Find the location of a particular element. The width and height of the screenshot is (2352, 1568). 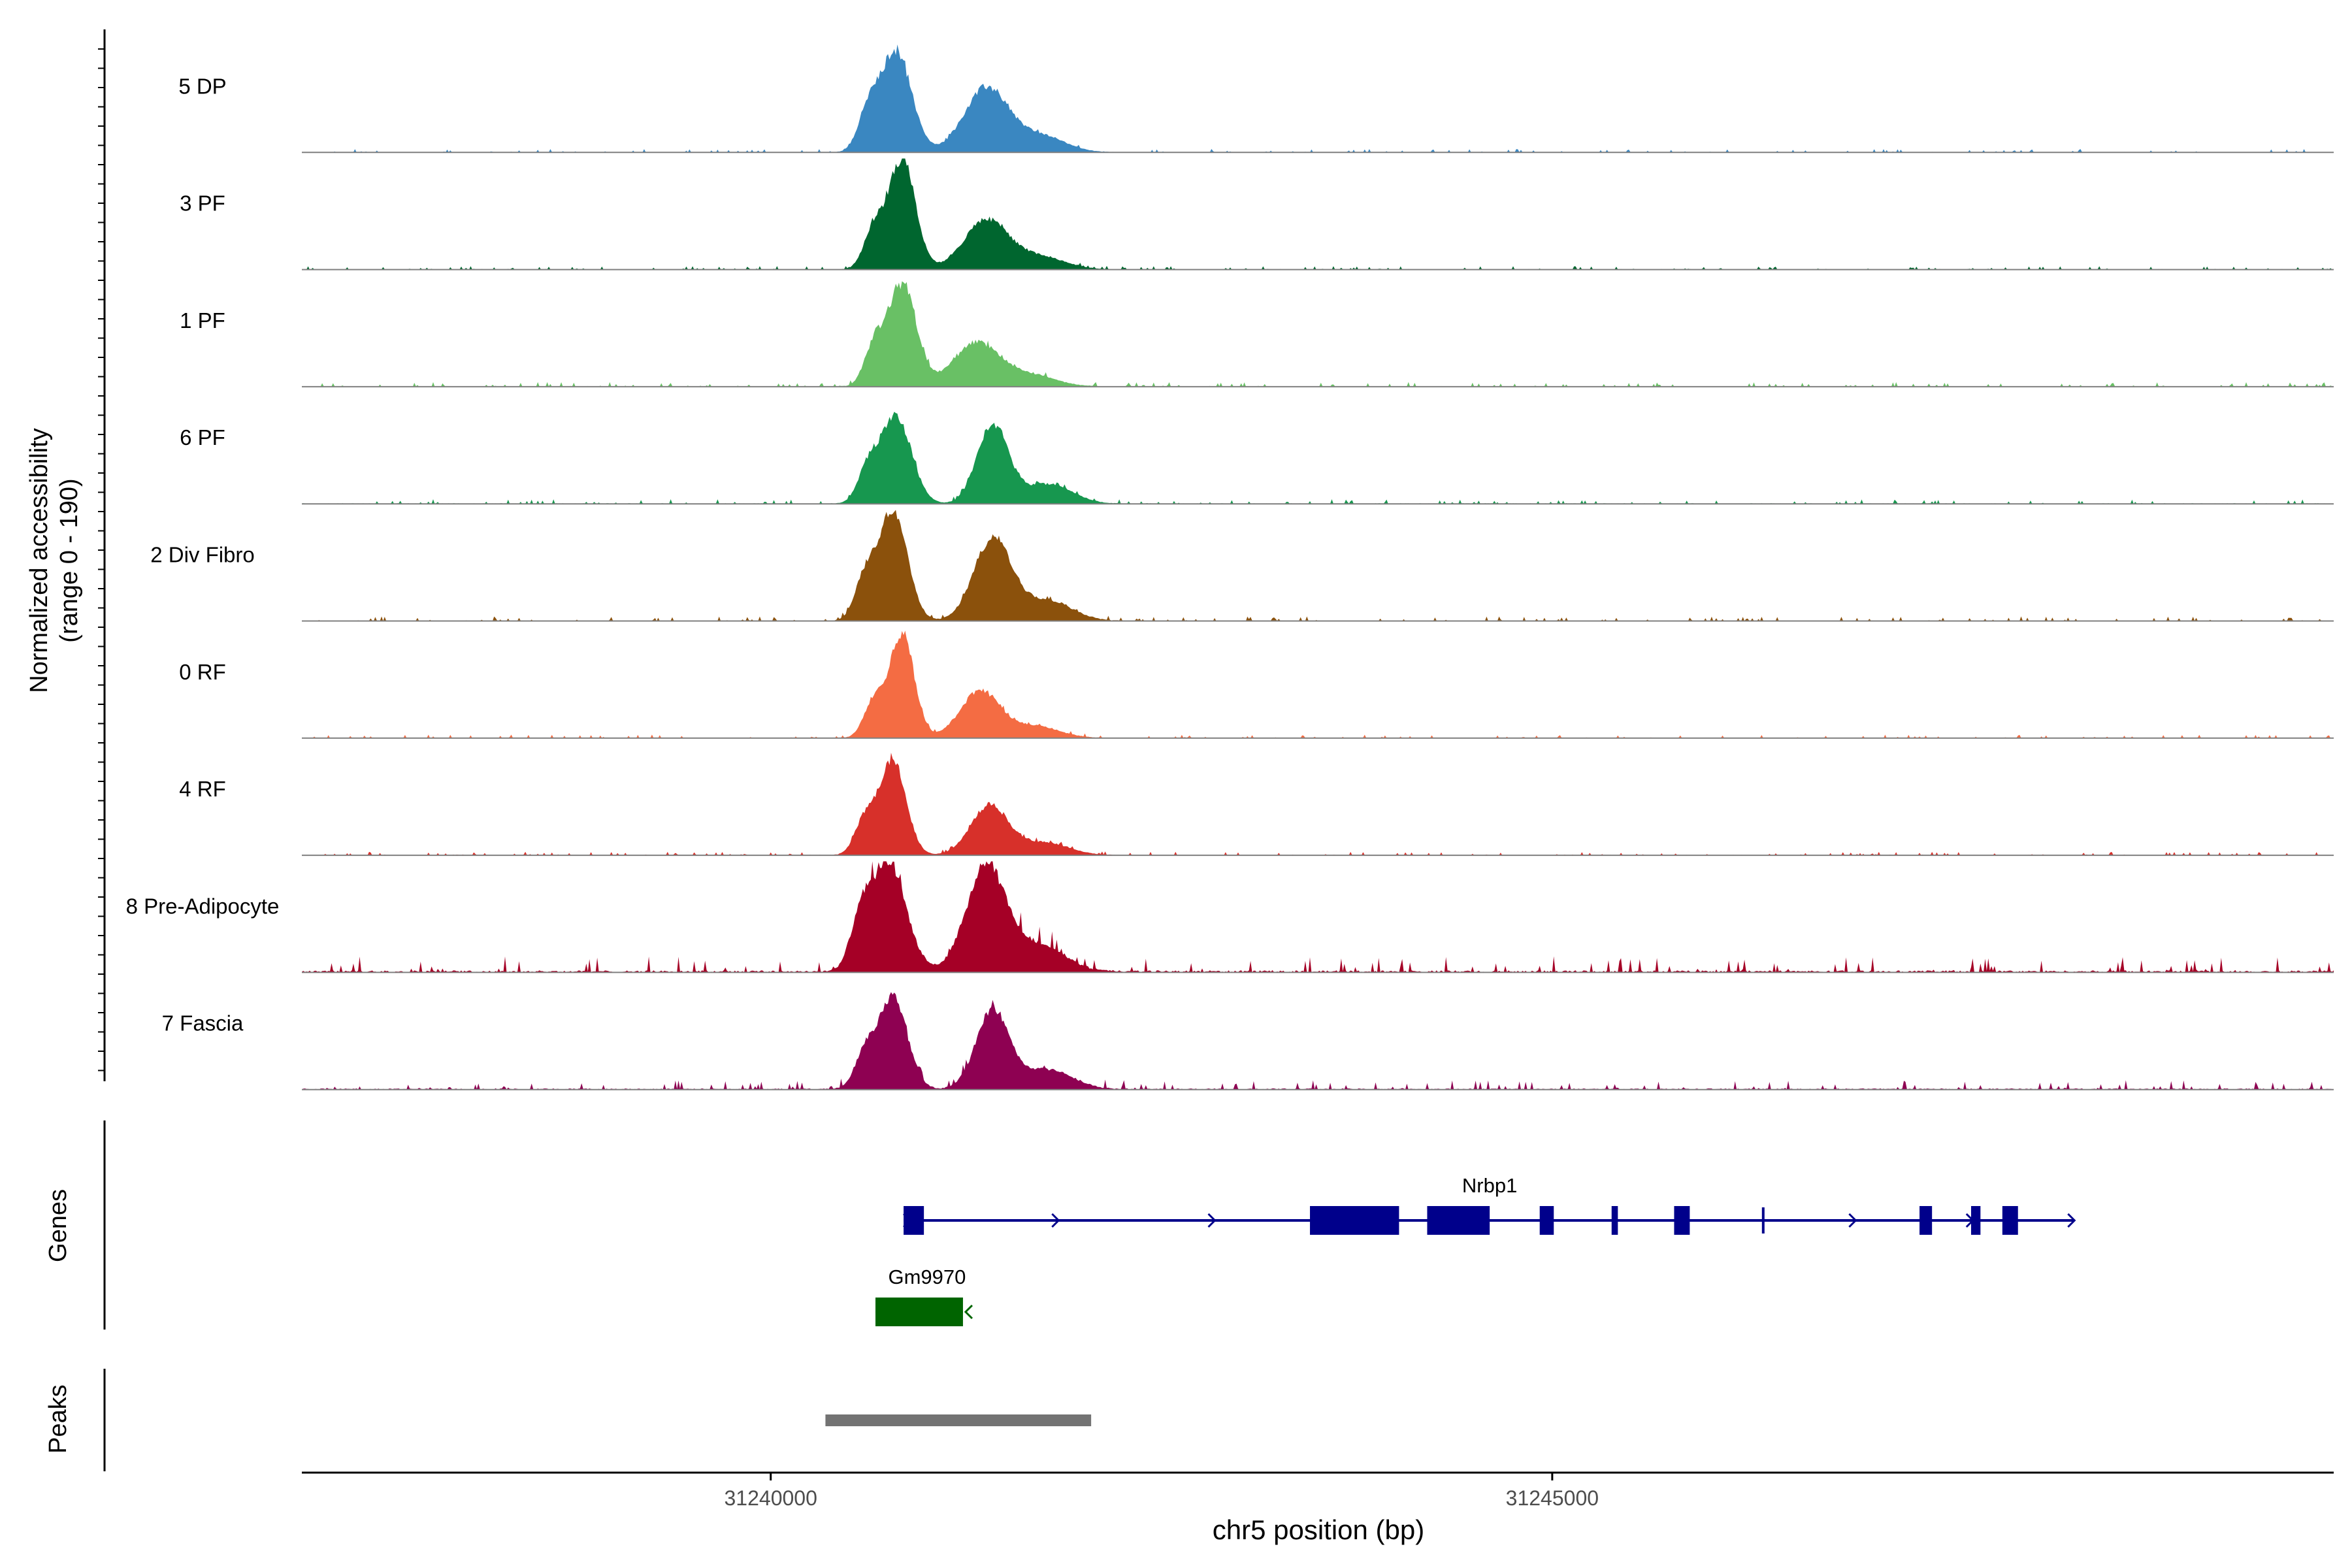

track-label: 6 PF is located at coordinates (202, 437).